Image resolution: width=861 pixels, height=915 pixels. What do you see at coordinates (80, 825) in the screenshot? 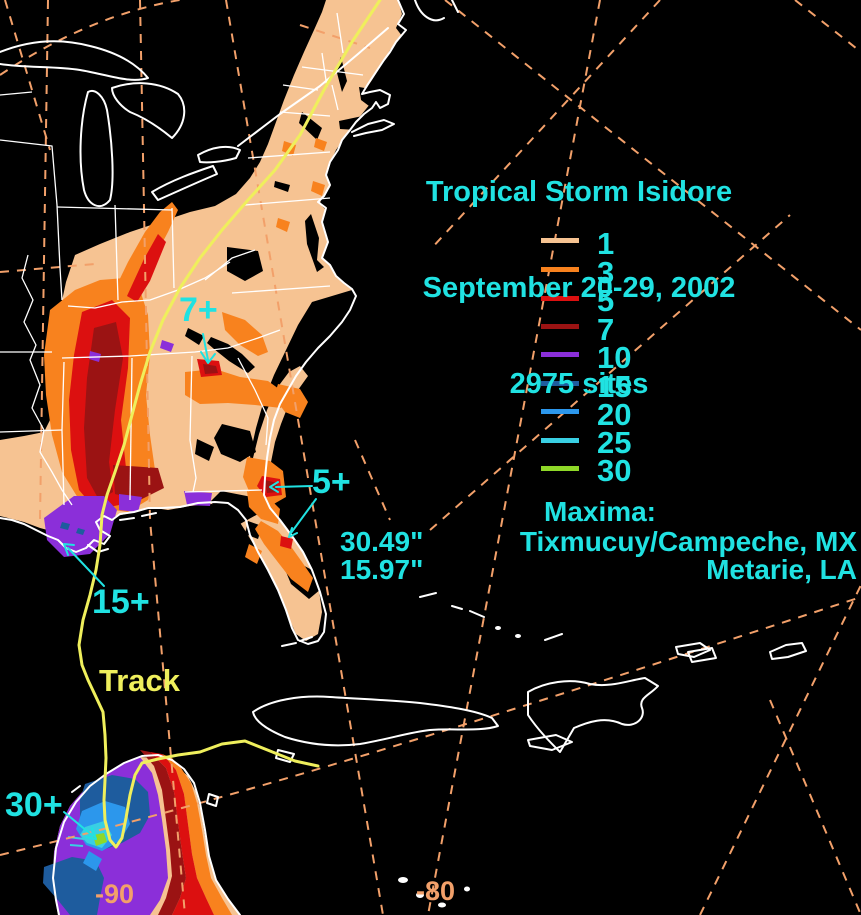
I see `arrow-30plus` at bounding box center [80, 825].